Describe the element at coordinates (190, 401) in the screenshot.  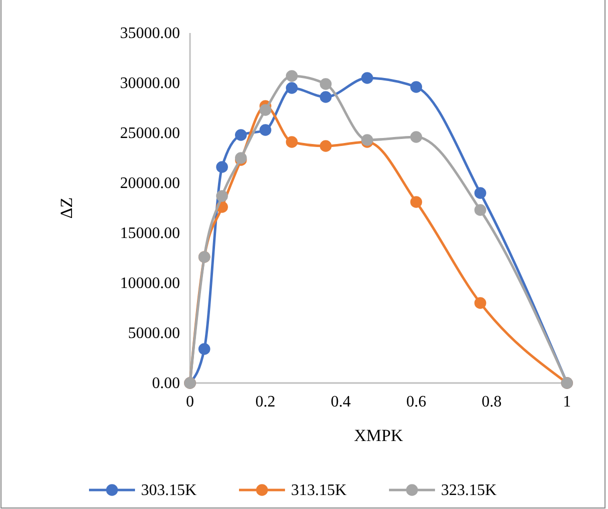
I see `x-tick-label: 0` at that location.